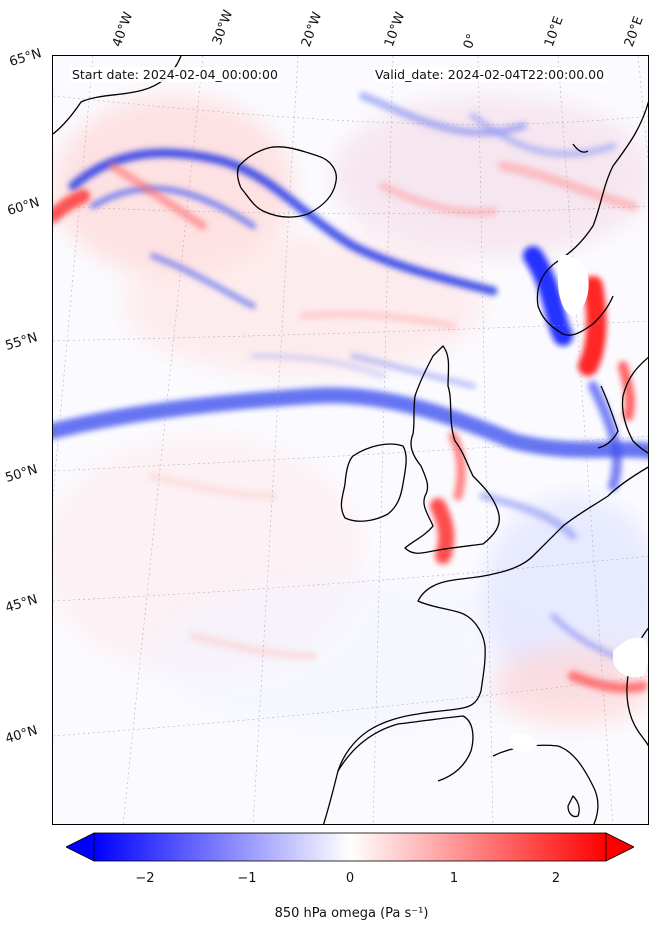  I want to click on lon-label-0: 0°, so click(470, 41).